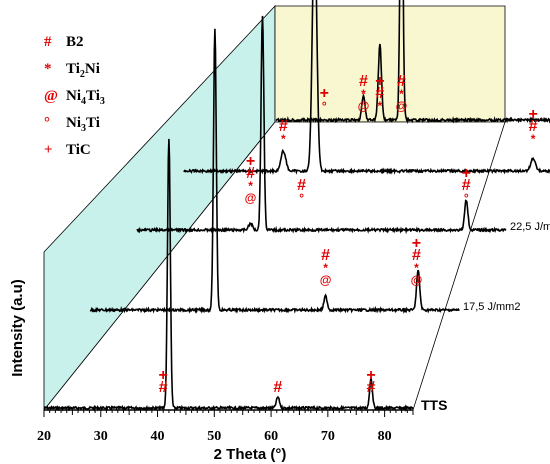 This screenshot has height=464, width=550. Describe the element at coordinates (83, 70) in the screenshot. I see `legend-label: Ti2Ni` at that location.